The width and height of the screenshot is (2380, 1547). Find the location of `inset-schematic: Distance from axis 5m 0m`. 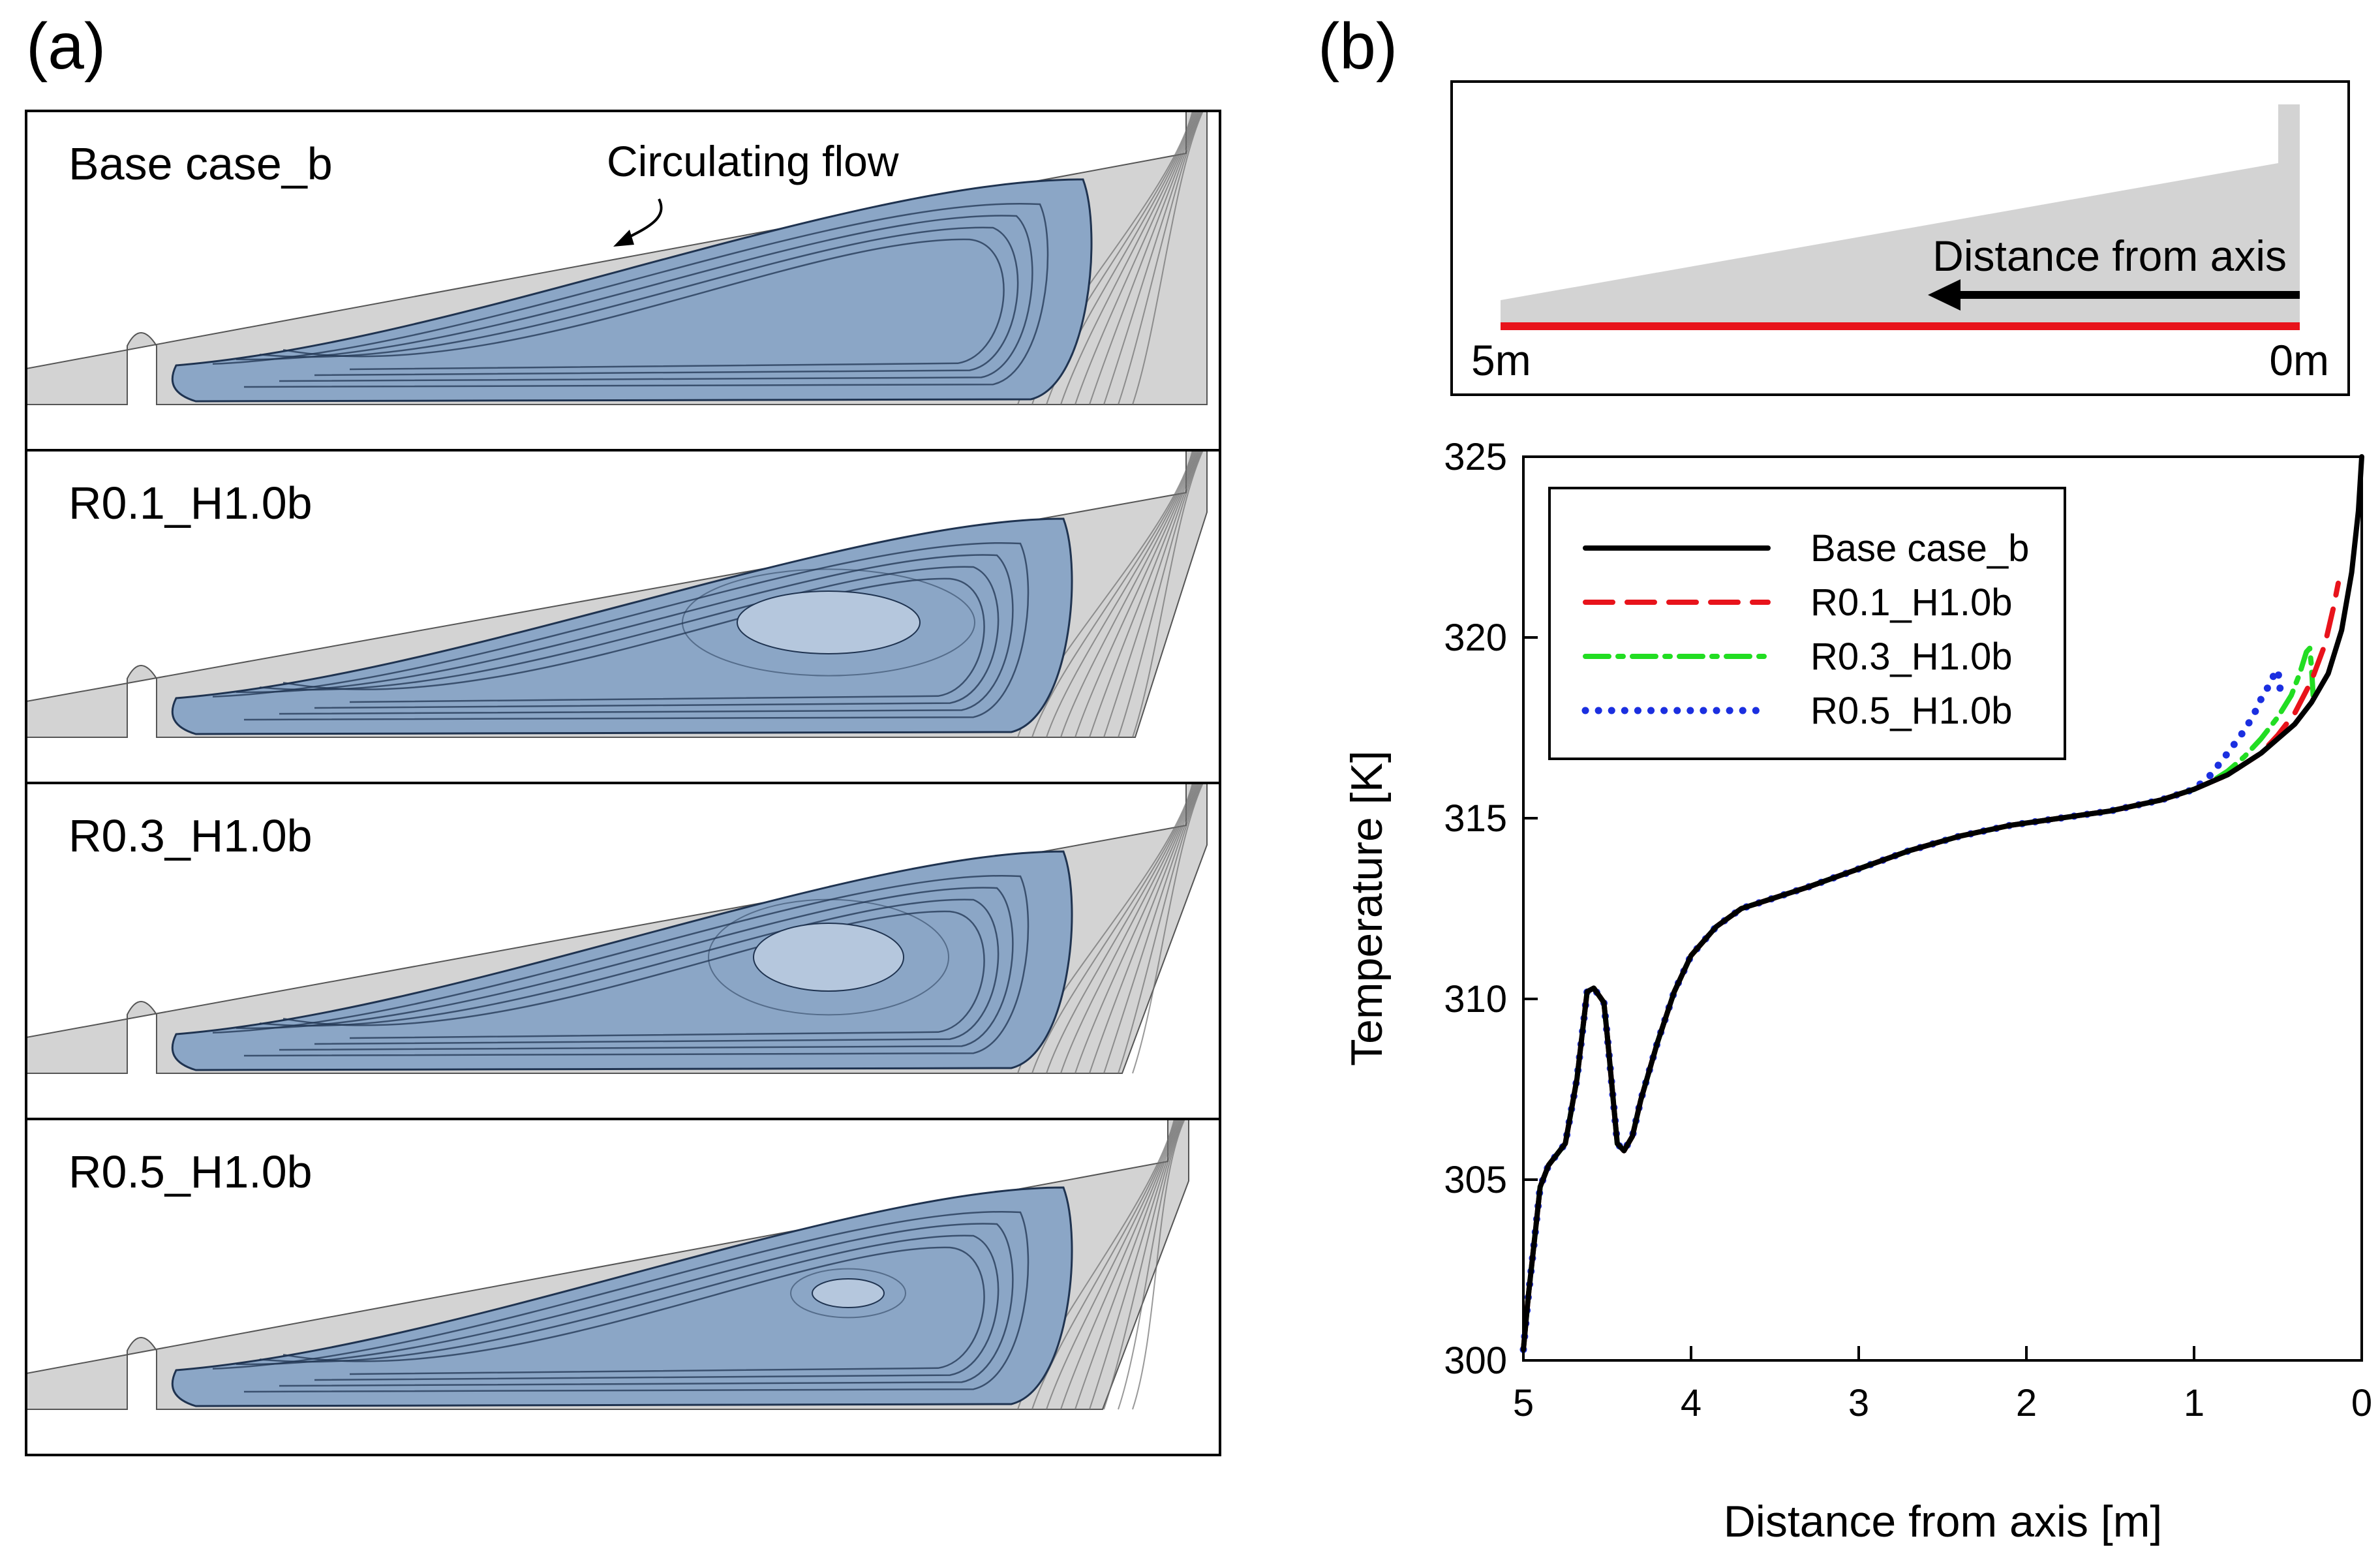

inset-schematic: Distance from axis 5m 0m is located at coordinates (1900, 238).